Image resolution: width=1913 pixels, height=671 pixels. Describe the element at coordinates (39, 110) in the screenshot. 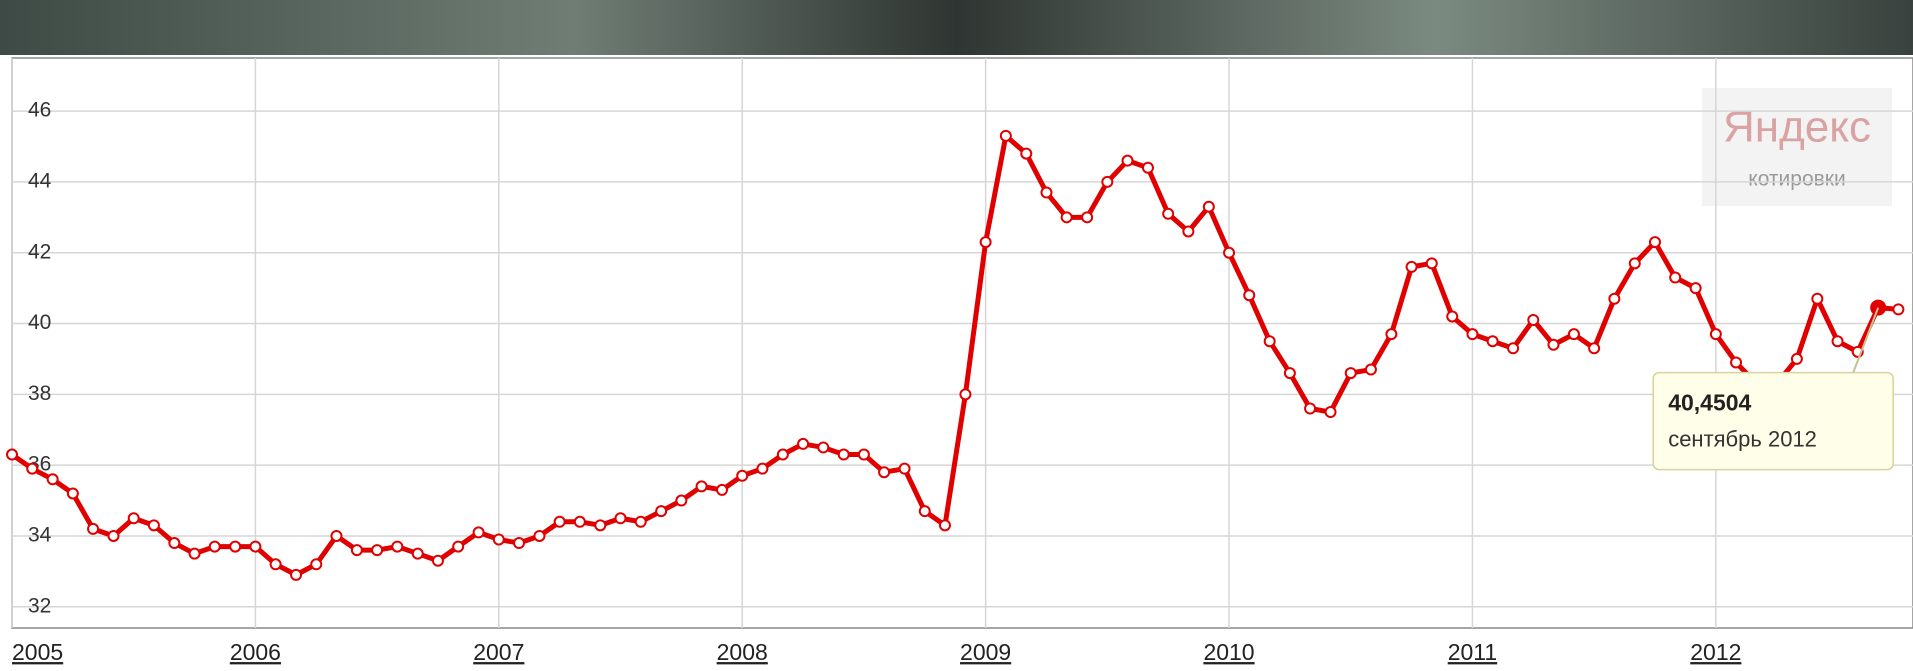

I see `y-tick-label: 46` at that location.